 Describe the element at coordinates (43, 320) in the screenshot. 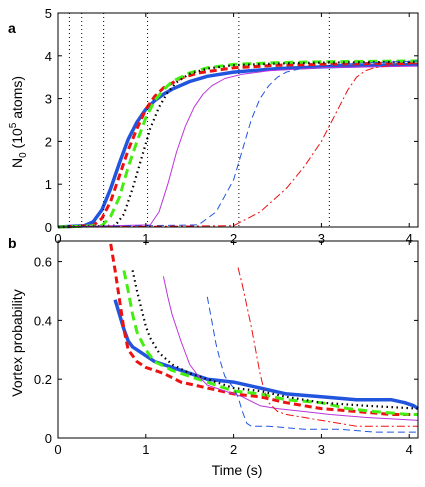

I see `y-tick-label: 0.4` at that location.